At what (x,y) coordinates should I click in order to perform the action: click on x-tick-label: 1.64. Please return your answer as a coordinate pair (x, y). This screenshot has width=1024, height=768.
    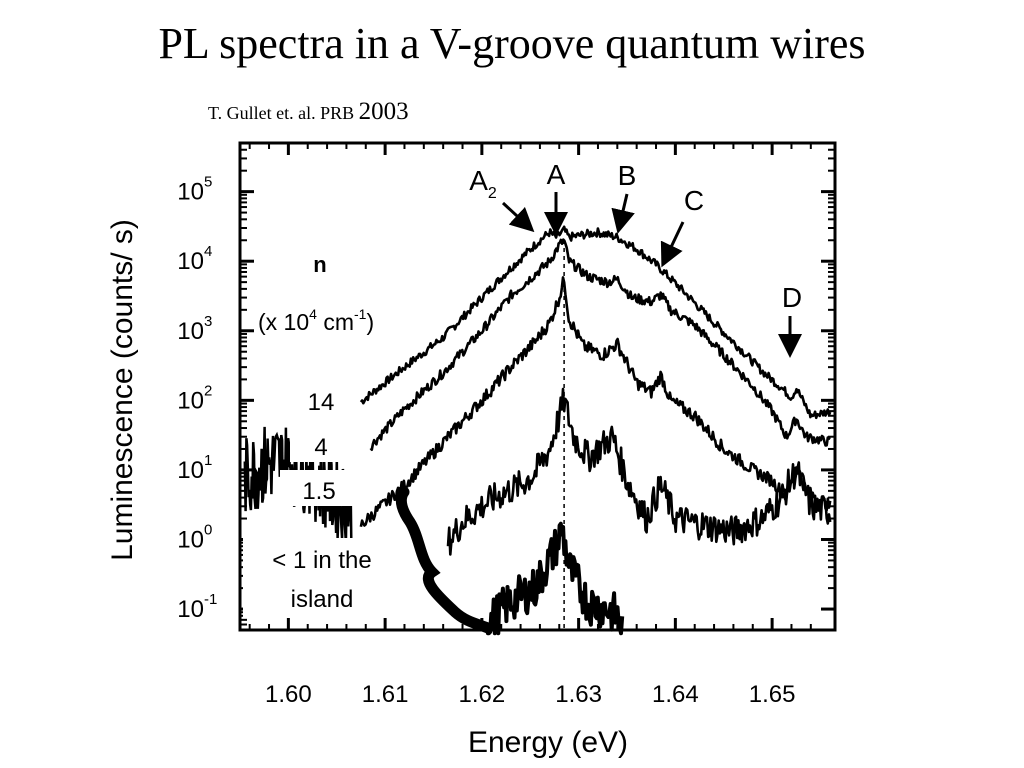
    Looking at the image, I should click on (675, 694).